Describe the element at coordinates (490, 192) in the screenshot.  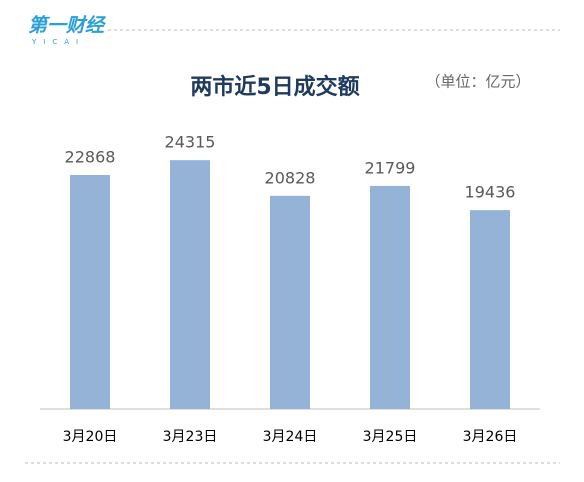
I see `value-label: 19436` at that location.